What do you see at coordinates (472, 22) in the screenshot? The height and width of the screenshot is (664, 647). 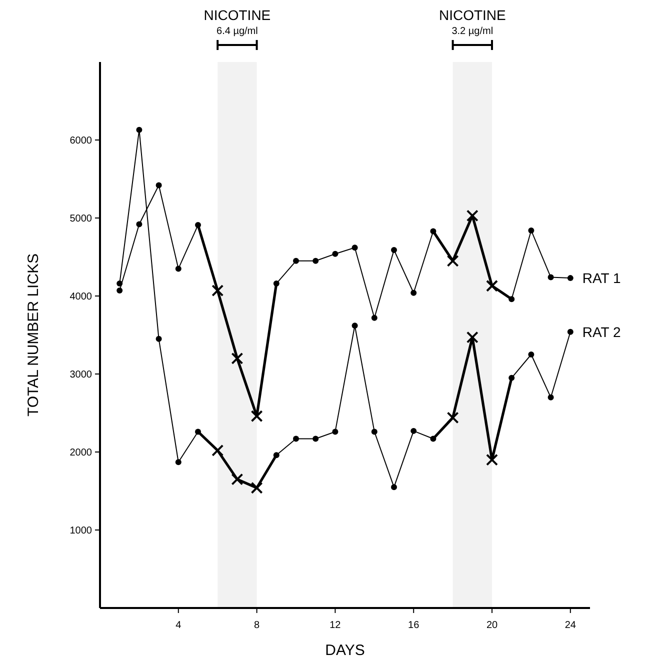 I see `band-label: NICOTINE 3.2 µg/ml` at bounding box center [472, 22].